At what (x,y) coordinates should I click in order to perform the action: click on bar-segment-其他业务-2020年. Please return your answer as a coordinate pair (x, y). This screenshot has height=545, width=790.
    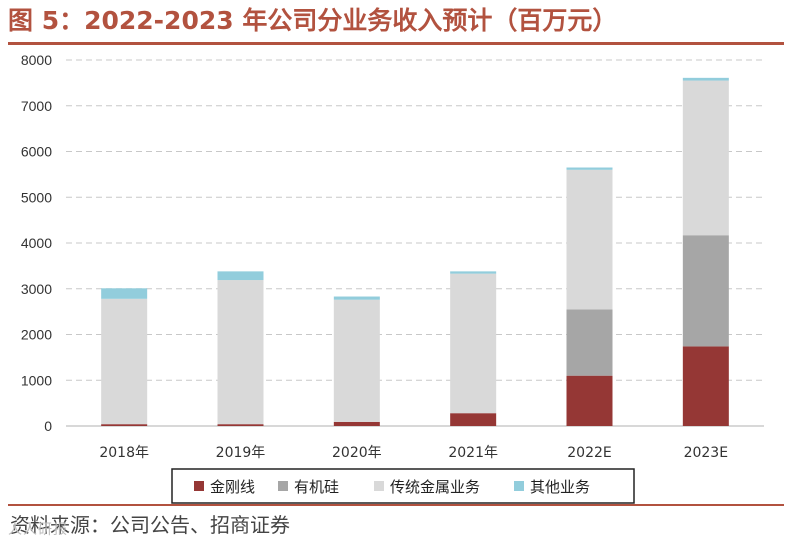
    Looking at the image, I should click on (356, 298).